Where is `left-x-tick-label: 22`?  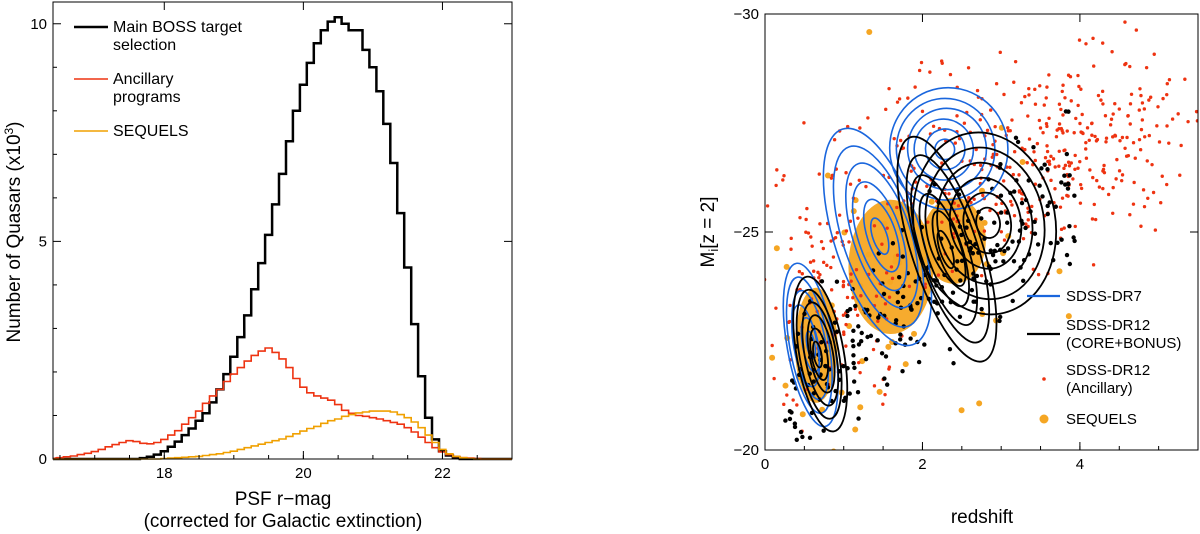
left-x-tick-label: 22 is located at coordinates (442, 473).